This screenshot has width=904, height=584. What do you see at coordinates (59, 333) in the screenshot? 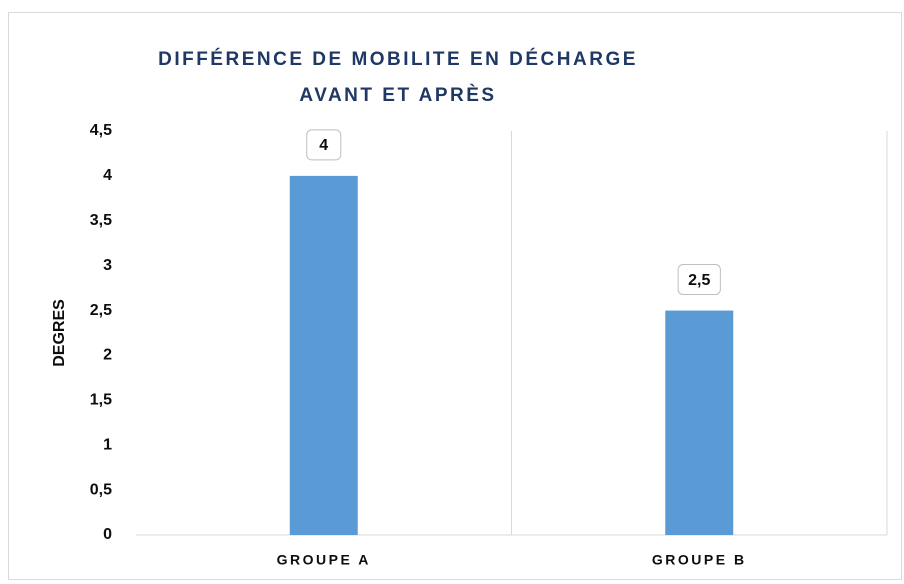
I see `y-axis-label: DEGRES` at bounding box center [59, 333].